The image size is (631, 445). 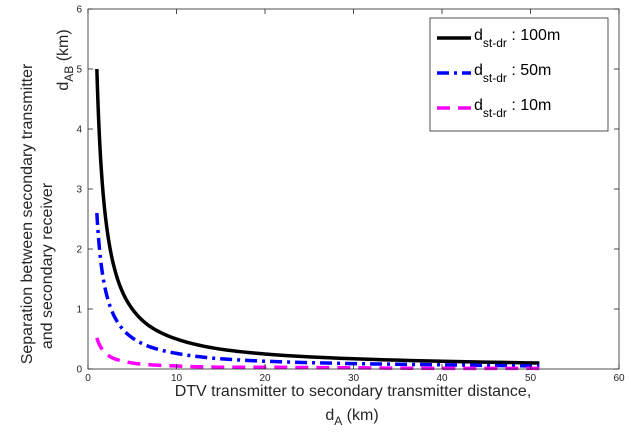 What do you see at coordinates (79, 370) in the screenshot?
I see `y-tick-label: 0` at bounding box center [79, 370].